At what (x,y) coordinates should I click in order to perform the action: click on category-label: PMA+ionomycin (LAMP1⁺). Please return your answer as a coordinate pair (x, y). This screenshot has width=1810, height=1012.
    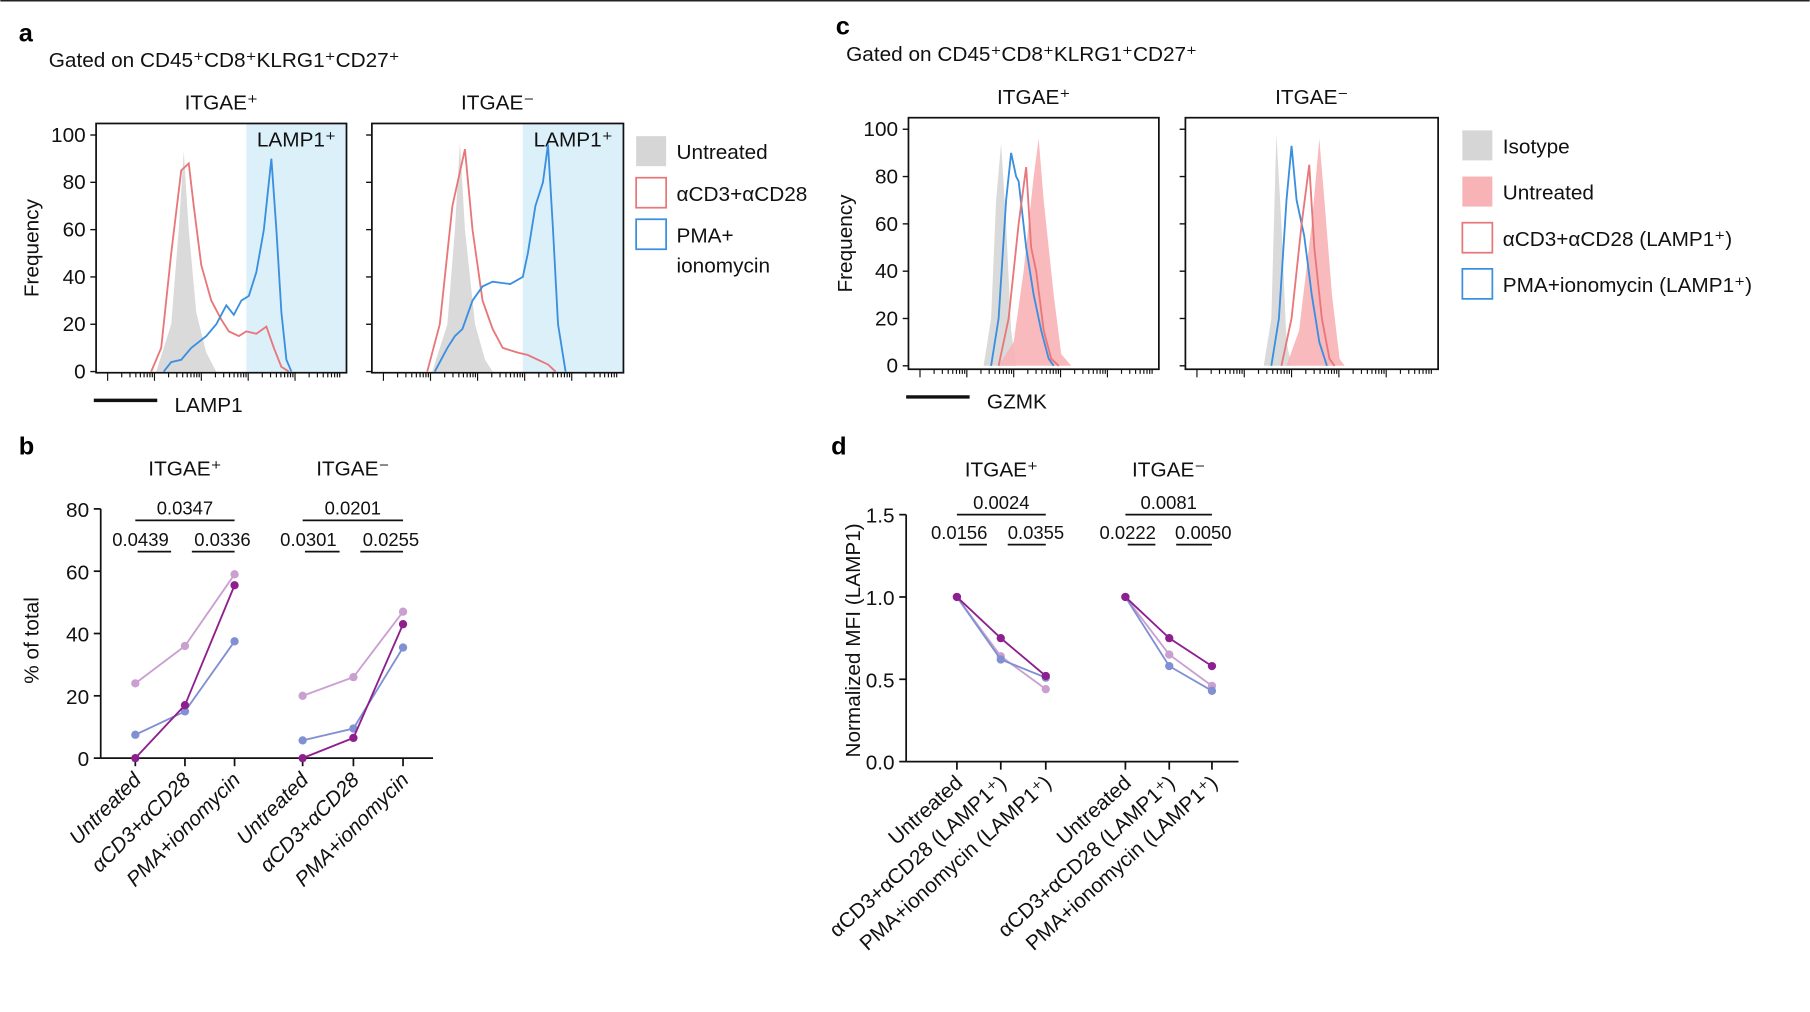
    Looking at the image, I should click on (955, 863).